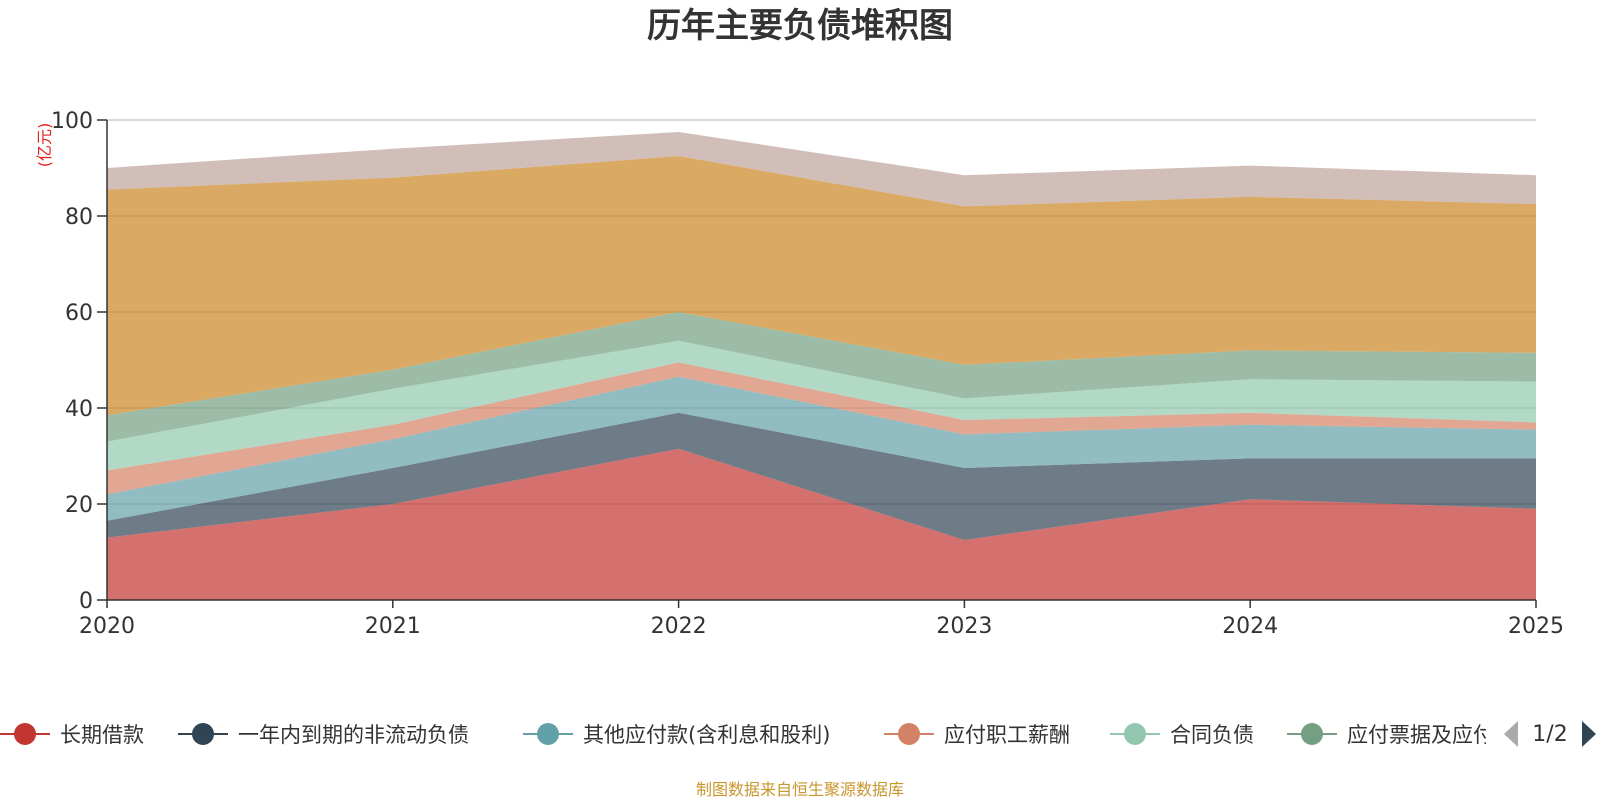  What do you see at coordinates (1212, 735) in the screenshot?
I see `legend-label-4: 合同负债` at bounding box center [1212, 735].